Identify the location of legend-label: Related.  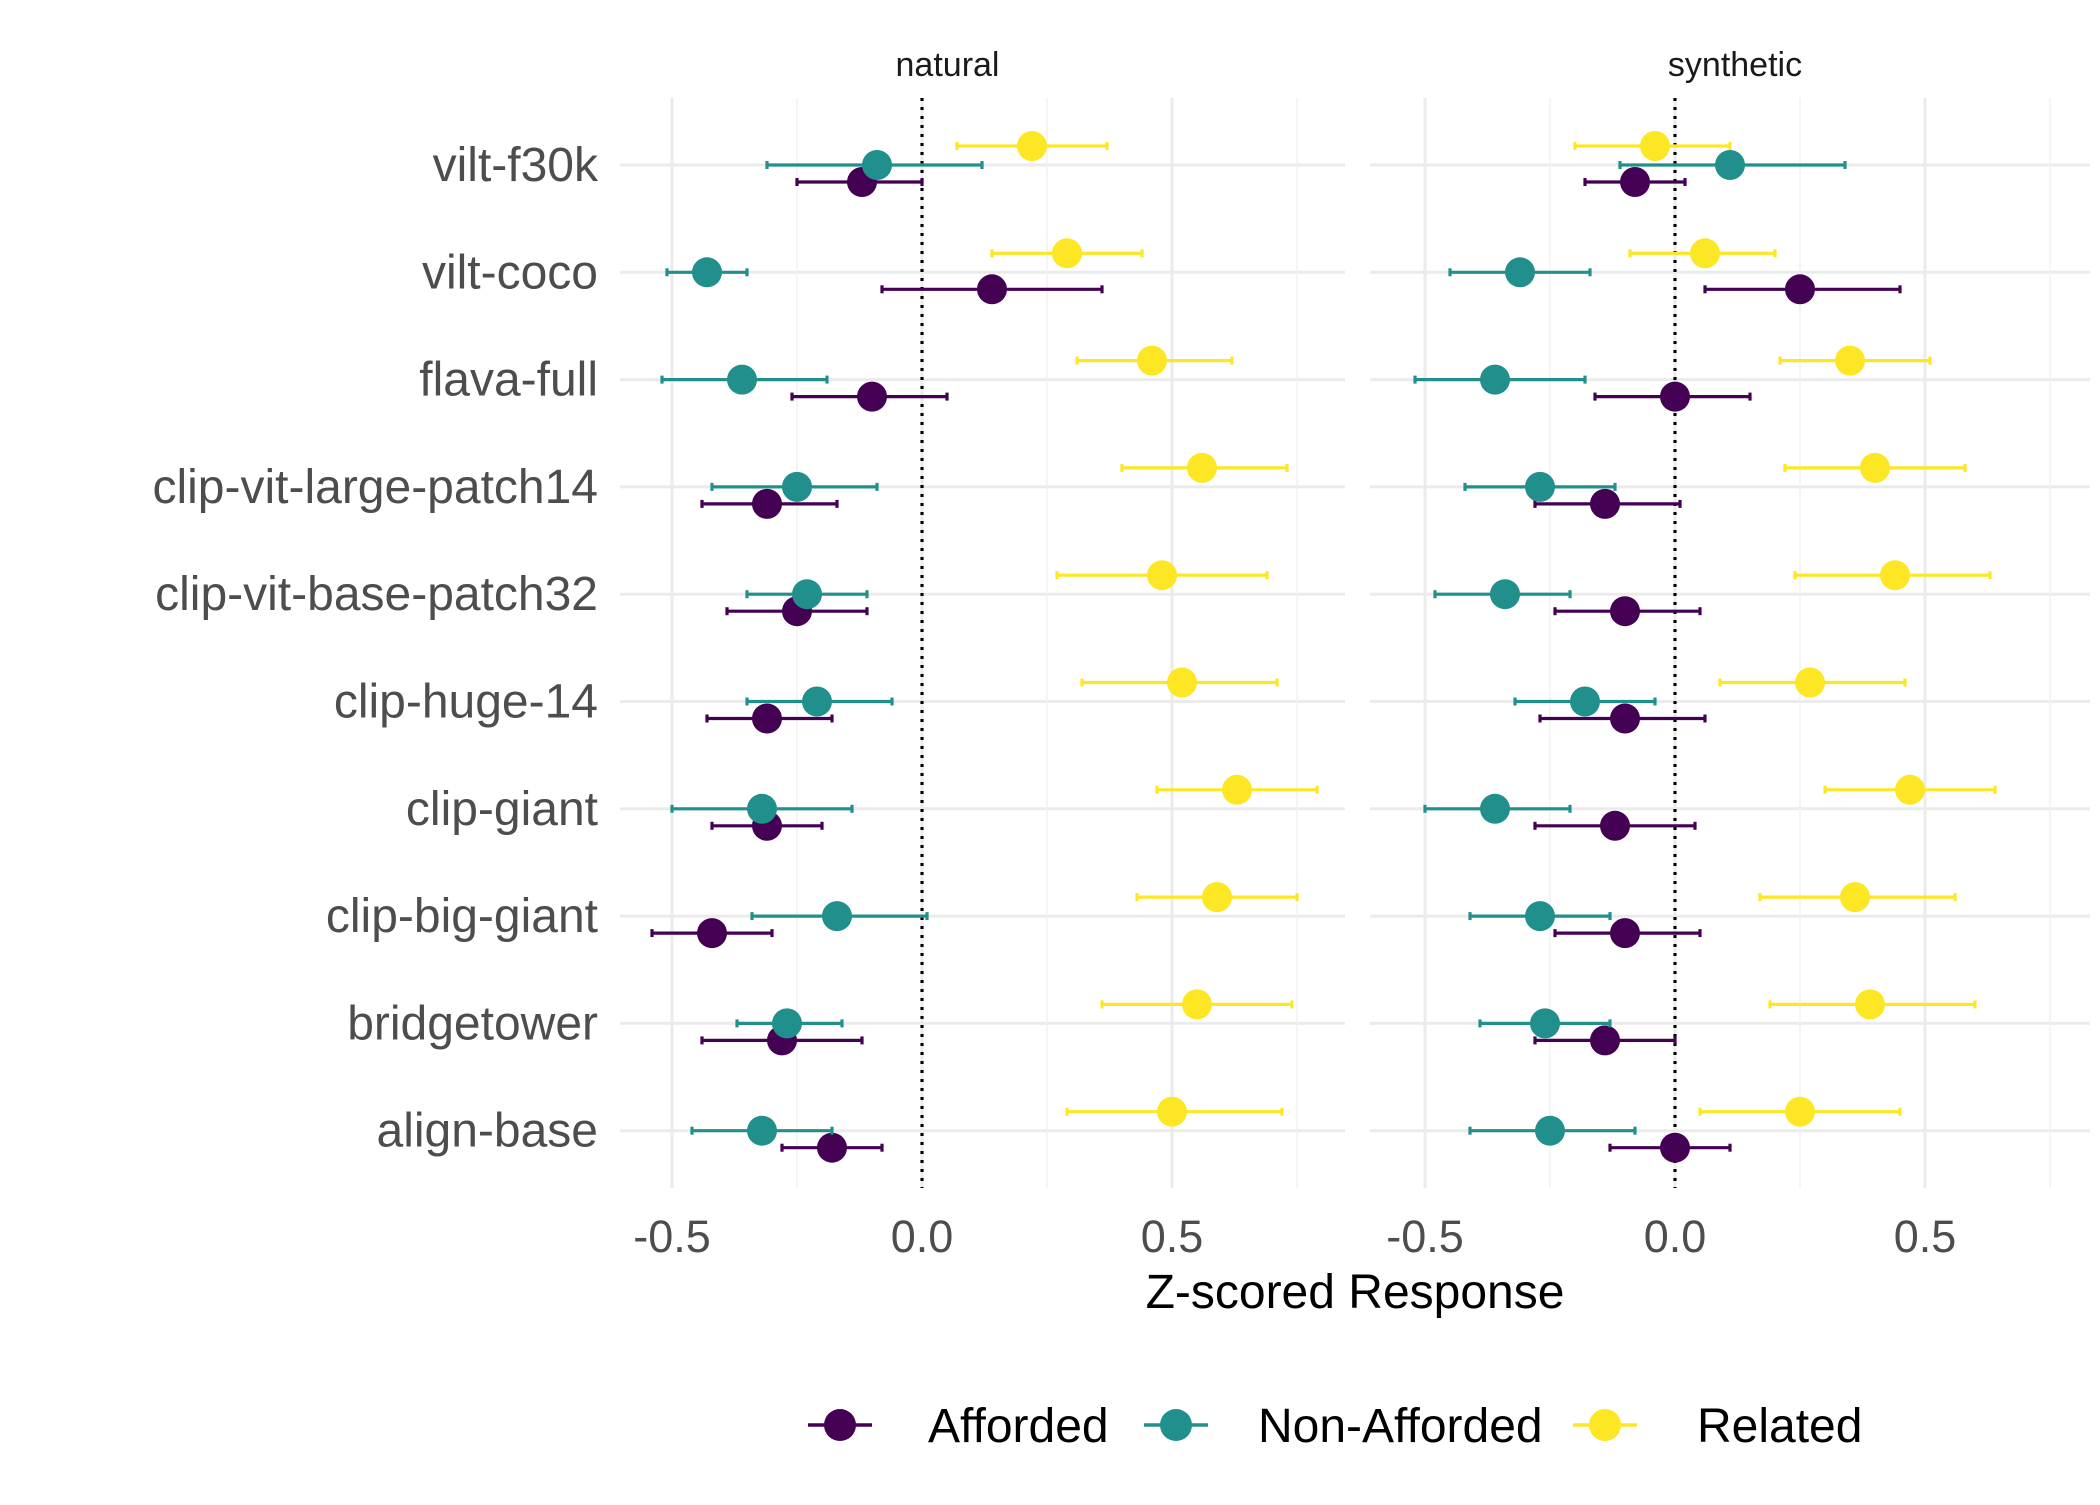
(1779, 1426).